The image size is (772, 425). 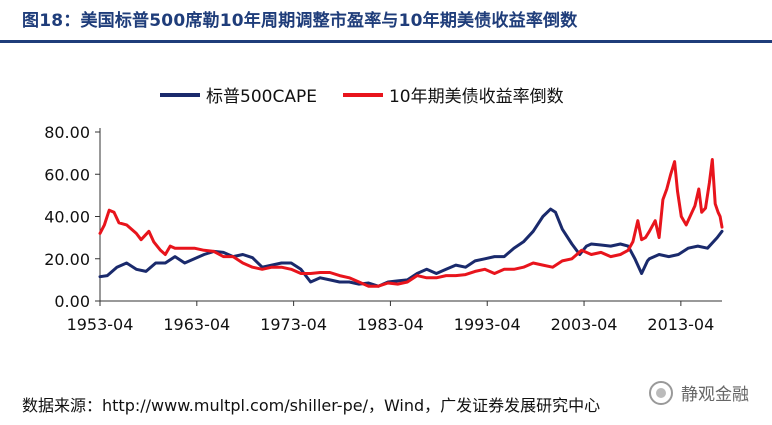 I want to click on x-tick-label: 1963-04, so click(x=196, y=324).